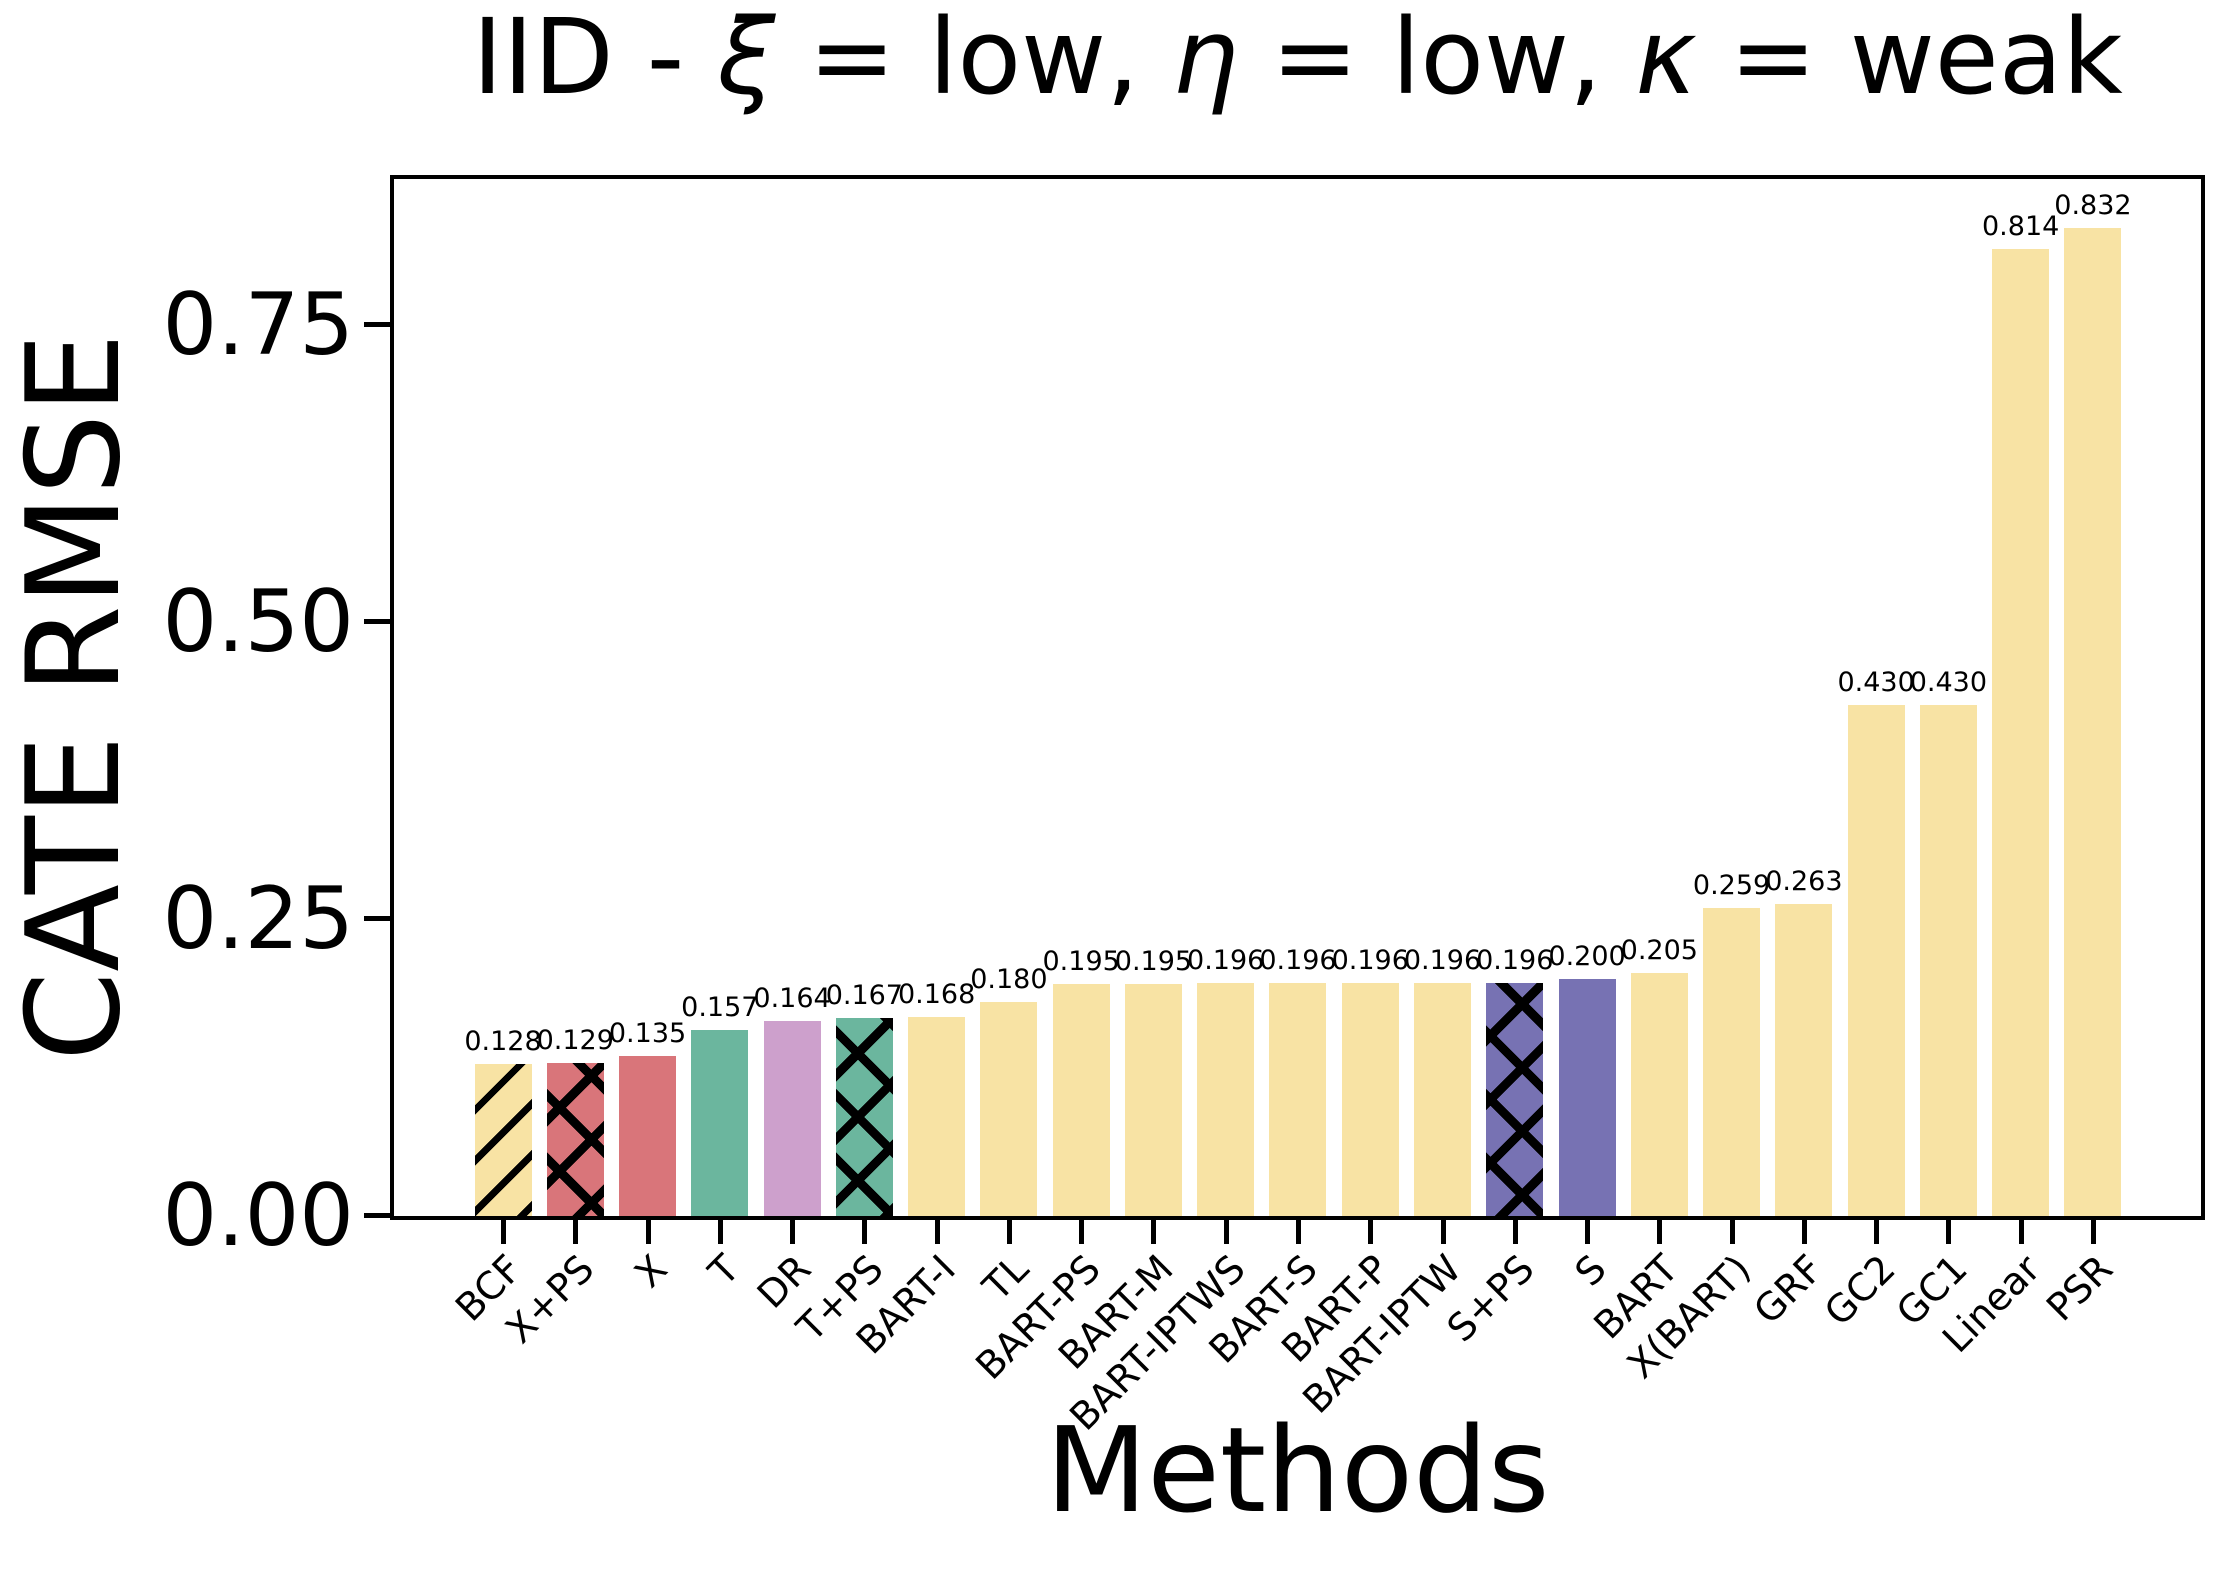 Image resolution: width=2233 pixels, height=1573 pixels. I want to click on x-axis-label: Methods, so click(1297, 1470).